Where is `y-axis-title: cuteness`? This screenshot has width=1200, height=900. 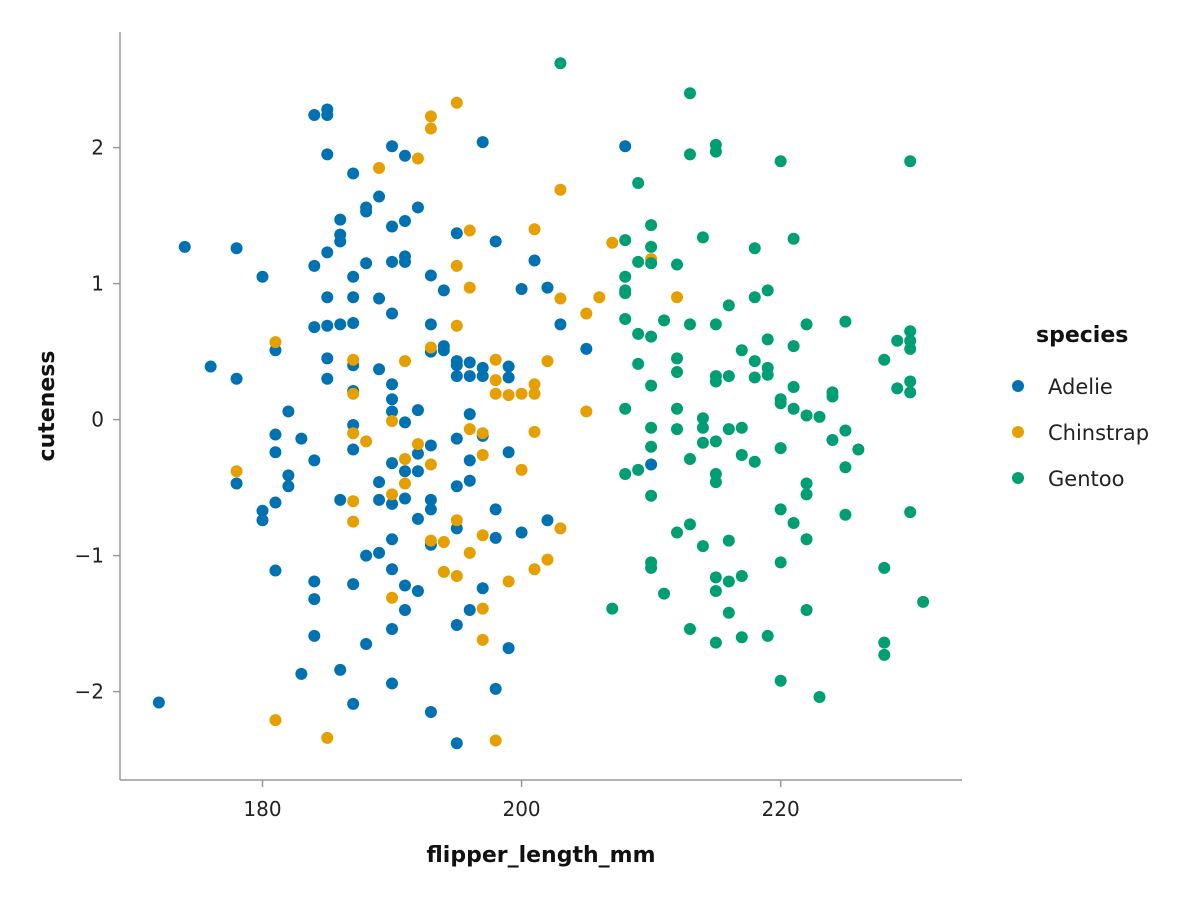 y-axis-title: cuteness is located at coordinates (47, 406).